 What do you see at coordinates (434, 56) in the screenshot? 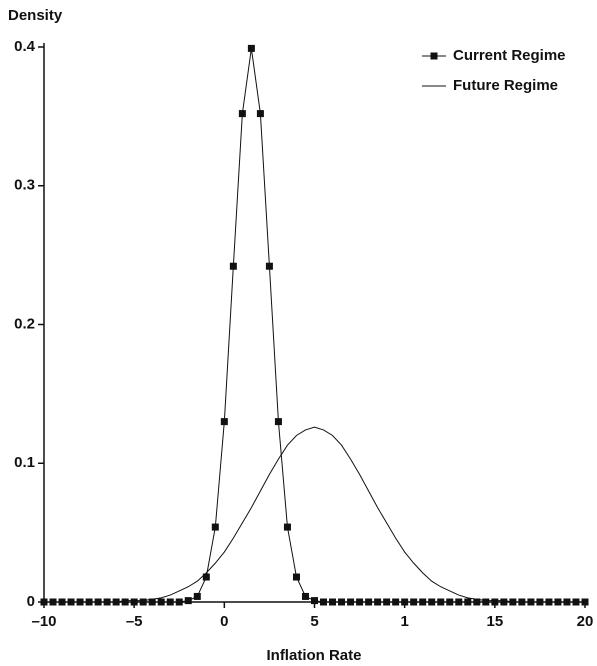
I see `legend-marker` at bounding box center [434, 56].